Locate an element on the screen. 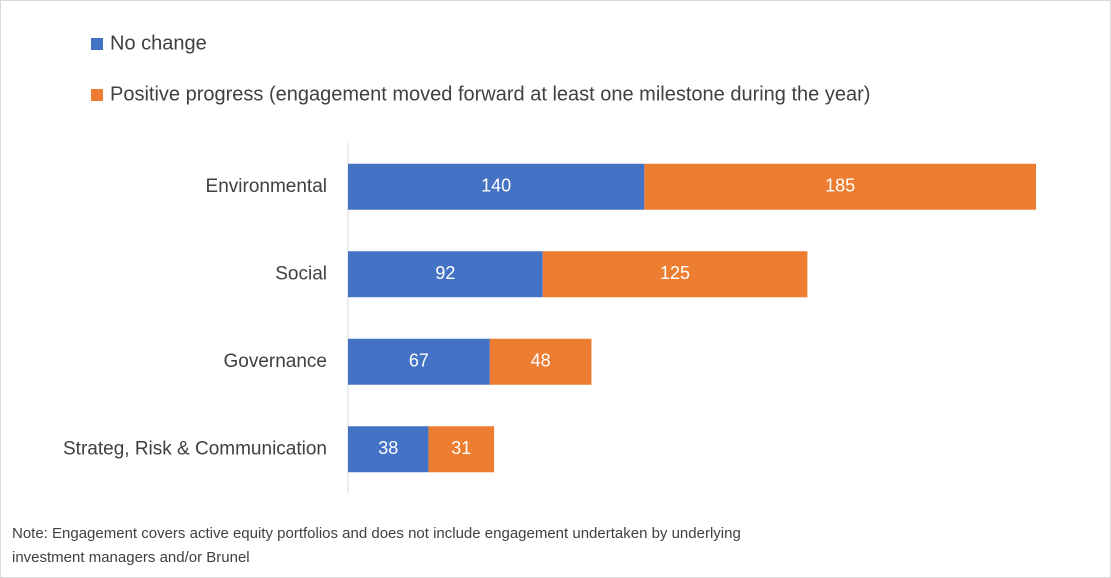  data-label: 92 is located at coordinates (445, 273).